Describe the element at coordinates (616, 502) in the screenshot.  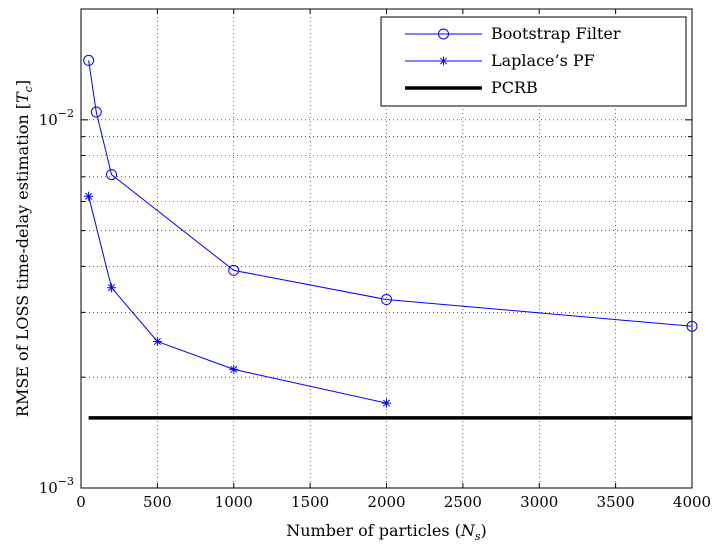
I see `x-tick-label: 3500` at that location.